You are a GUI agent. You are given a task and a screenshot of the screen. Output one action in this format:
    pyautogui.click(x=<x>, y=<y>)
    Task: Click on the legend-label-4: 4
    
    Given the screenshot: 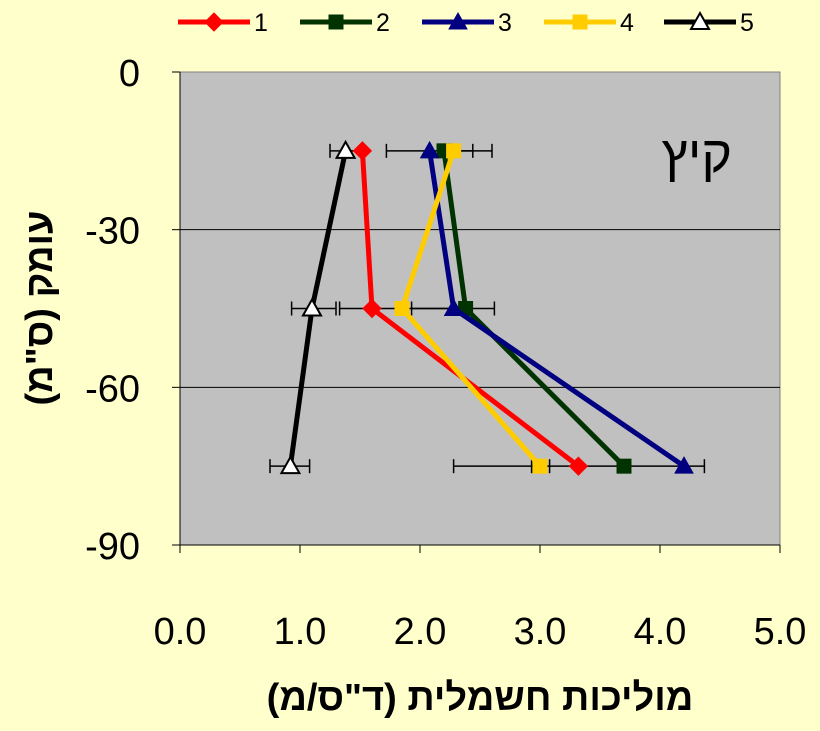 What is the action you would take?
    pyautogui.click(x=627, y=23)
    